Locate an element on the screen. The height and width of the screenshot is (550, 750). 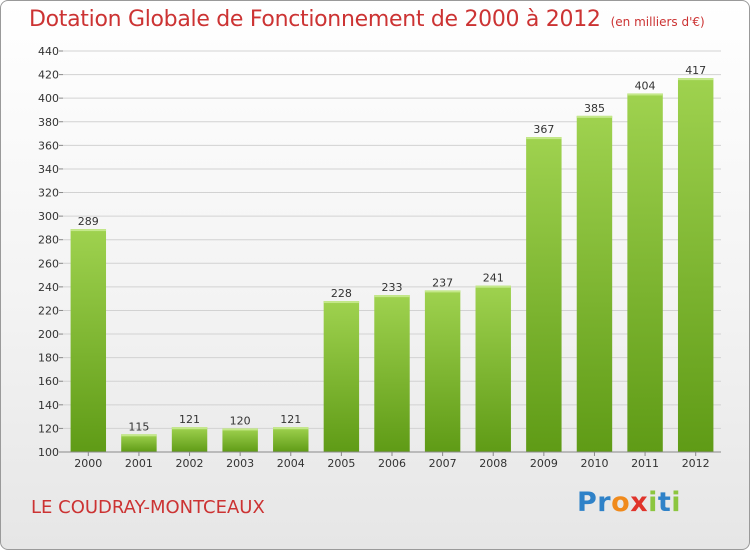
bar-2004 is located at coordinates (291, 439).